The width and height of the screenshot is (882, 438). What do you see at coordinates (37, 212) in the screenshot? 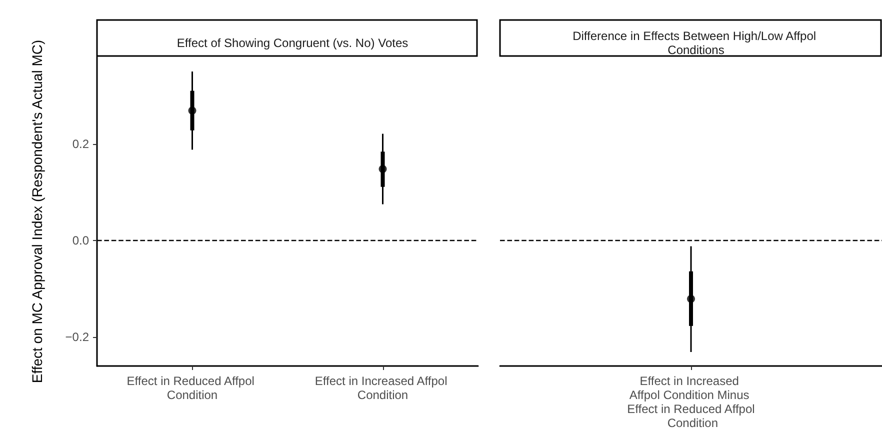
I see `y-axis-title: Effect on MC Approval Index (Respondent's Actual MC)` at bounding box center [37, 212].